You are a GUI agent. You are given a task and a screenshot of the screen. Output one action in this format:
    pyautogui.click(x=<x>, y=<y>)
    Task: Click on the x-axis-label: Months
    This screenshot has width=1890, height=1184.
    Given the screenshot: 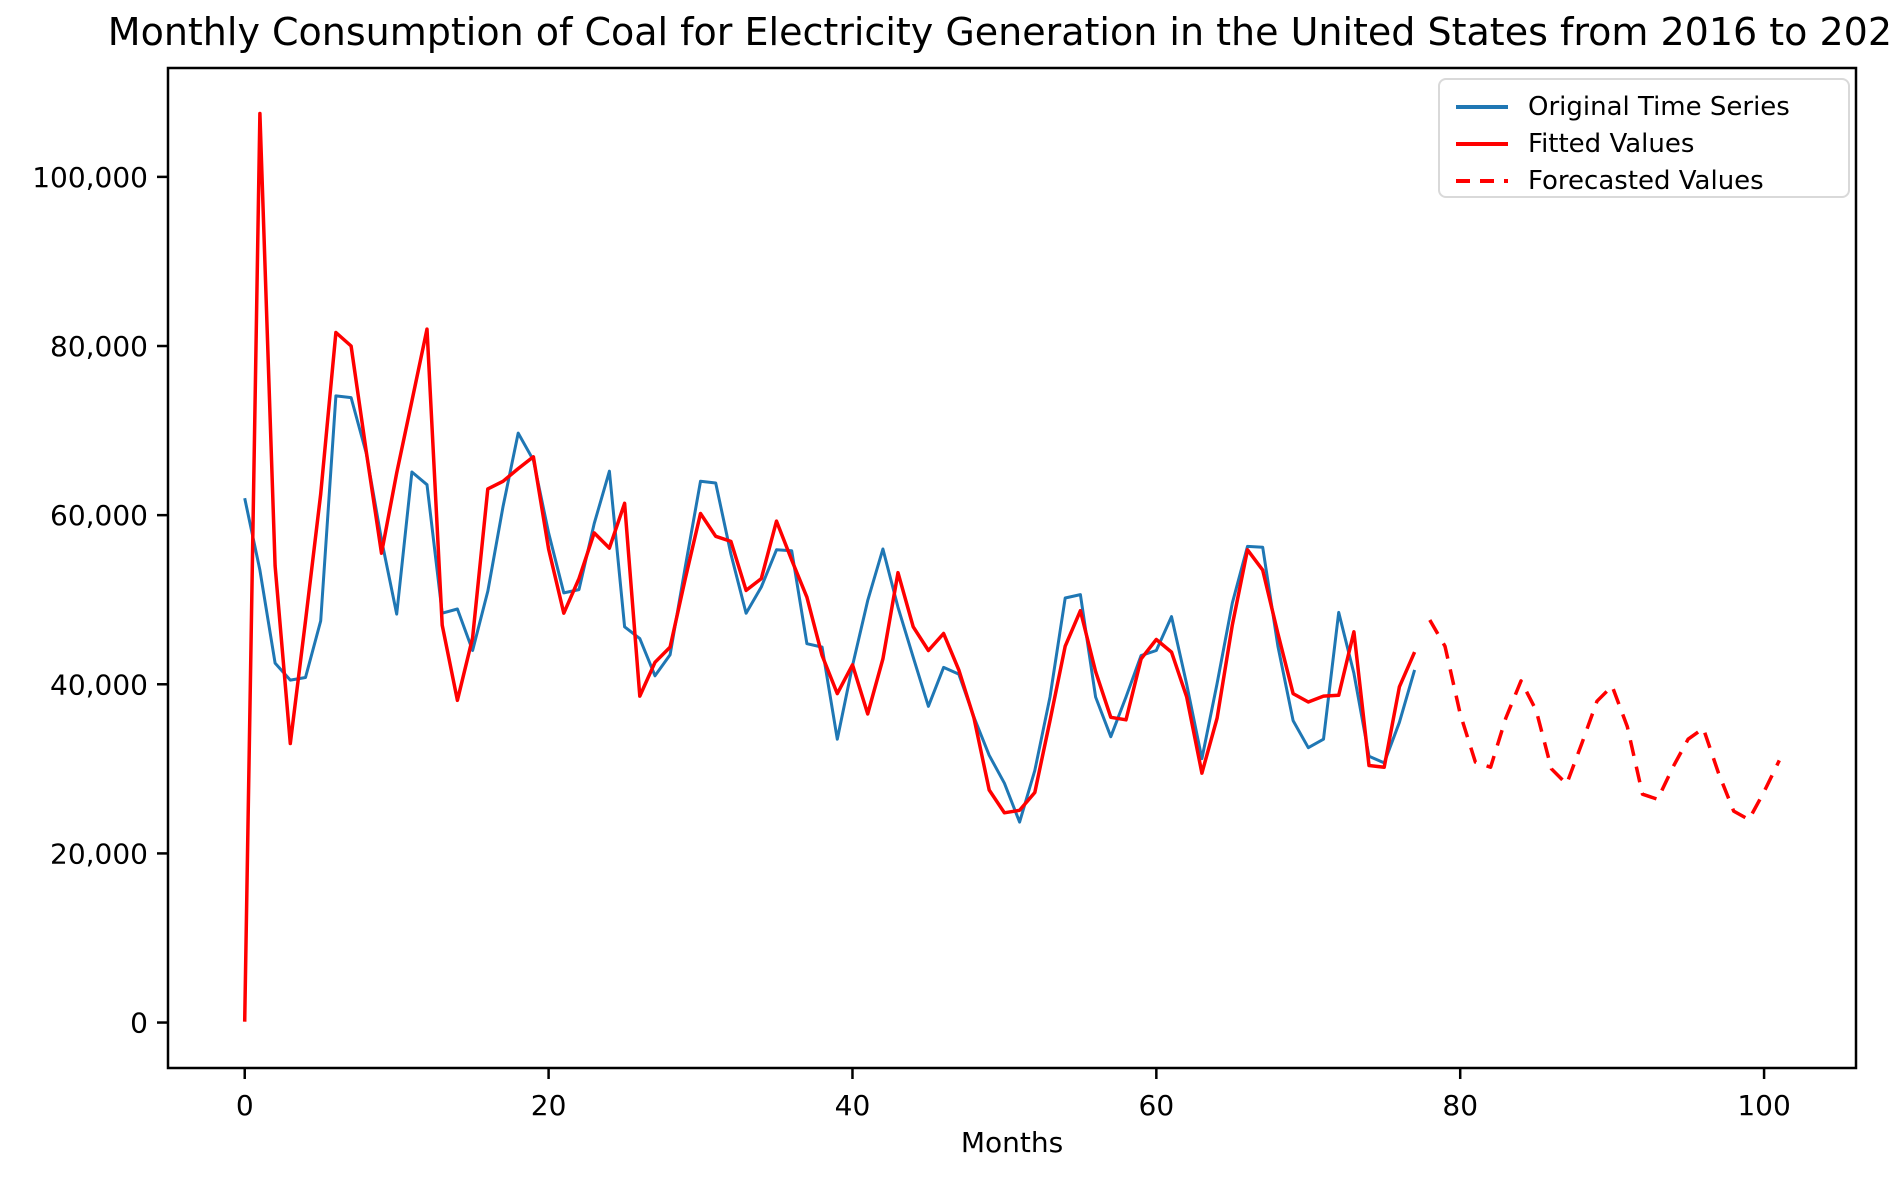 What is the action you would take?
    pyautogui.click(x=1012, y=1142)
    